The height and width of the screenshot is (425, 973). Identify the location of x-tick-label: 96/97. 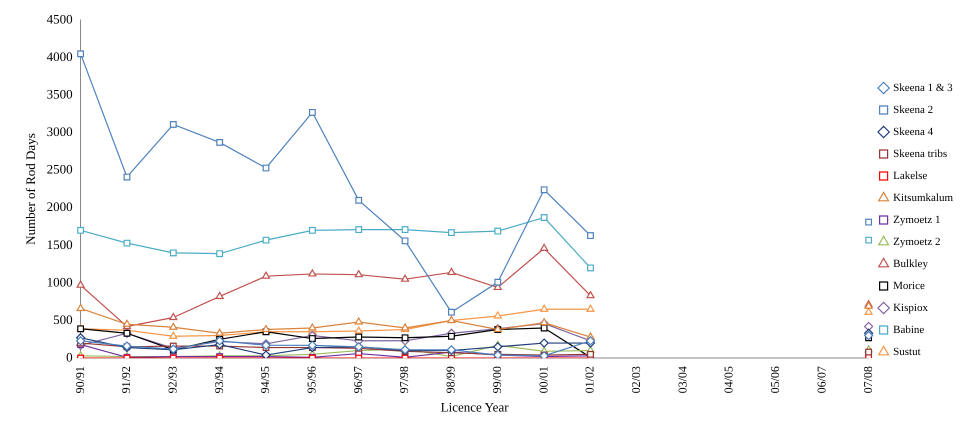
(357, 380).